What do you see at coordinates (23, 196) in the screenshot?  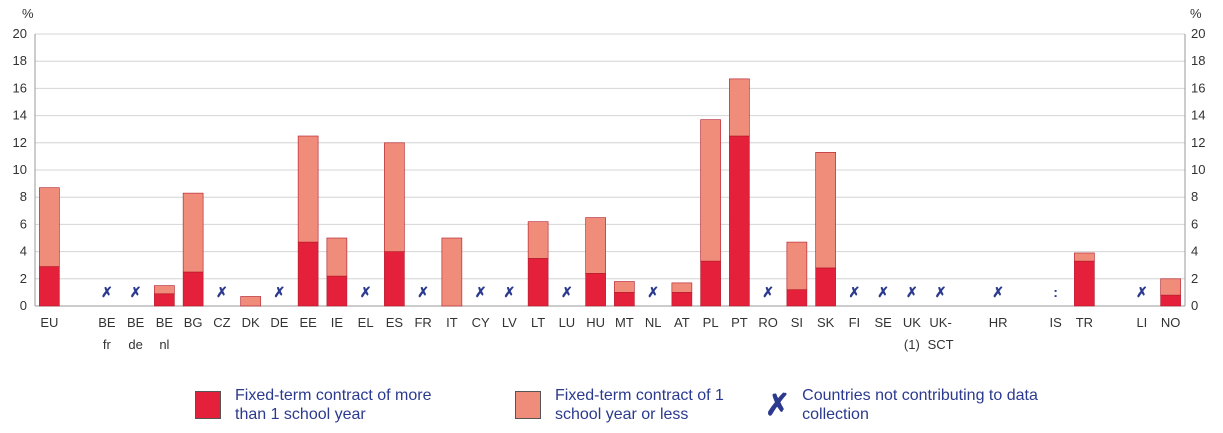 I see `y-tick-label: 8` at bounding box center [23, 196].